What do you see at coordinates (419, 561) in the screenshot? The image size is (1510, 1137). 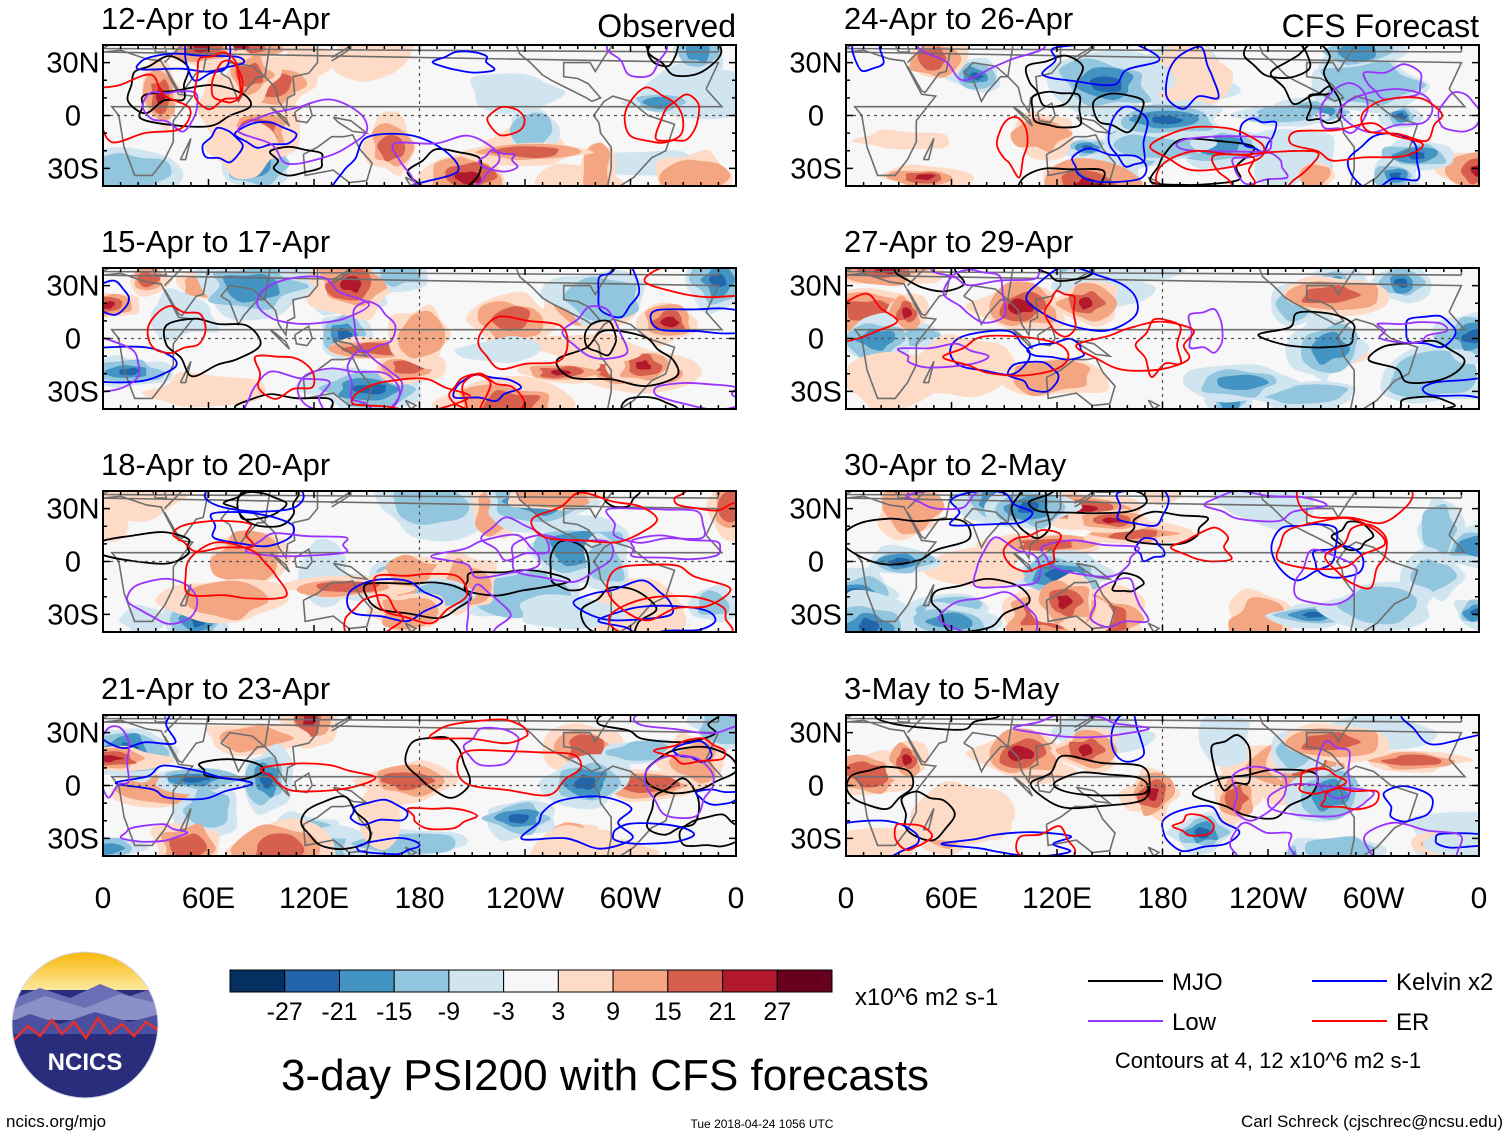 I see `map-panel` at bounding box center [419, 561].